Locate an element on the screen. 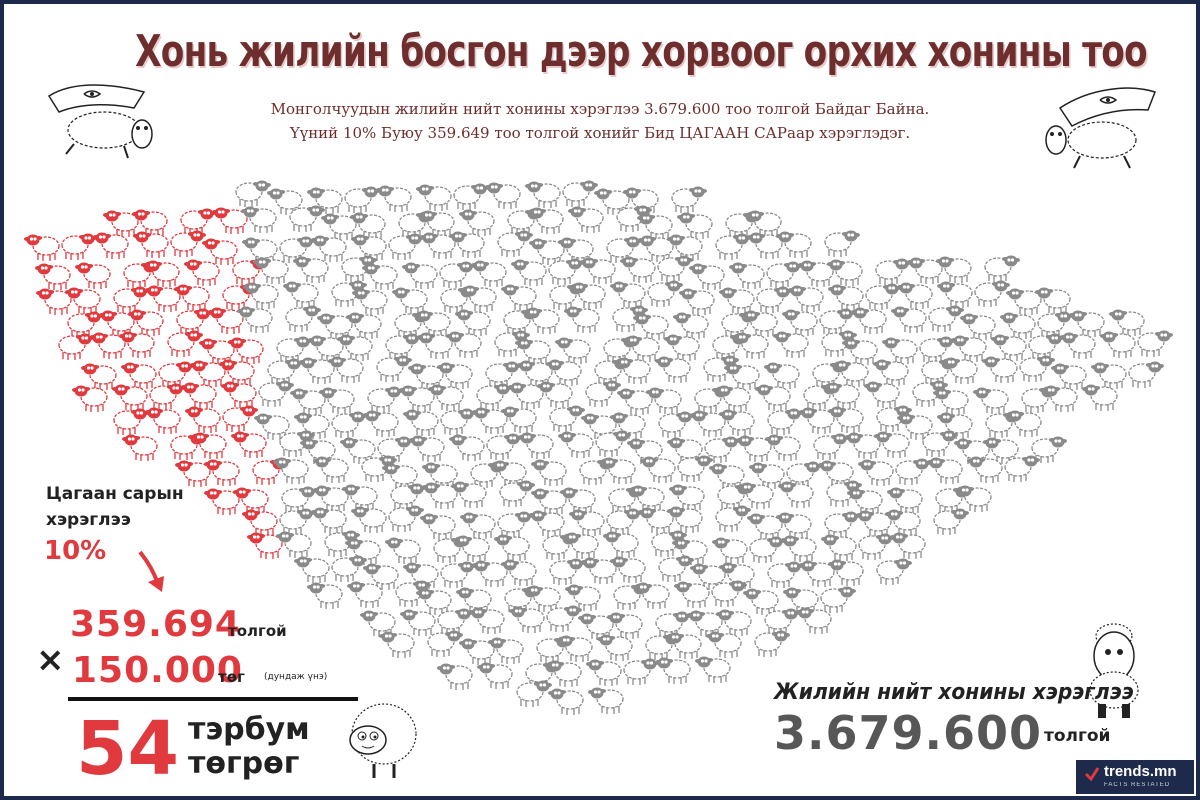 Image resolution: width=1200 pixels, height=800 pixels. holiday-percent: 10% is located at coordinates (75, 551).